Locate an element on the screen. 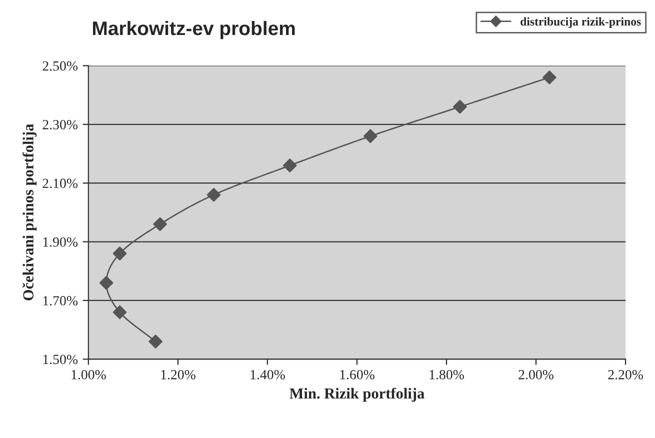 This screenshot has height=438, width=655. x-tick-label: 1.40% is located at coordinates (267, 375).